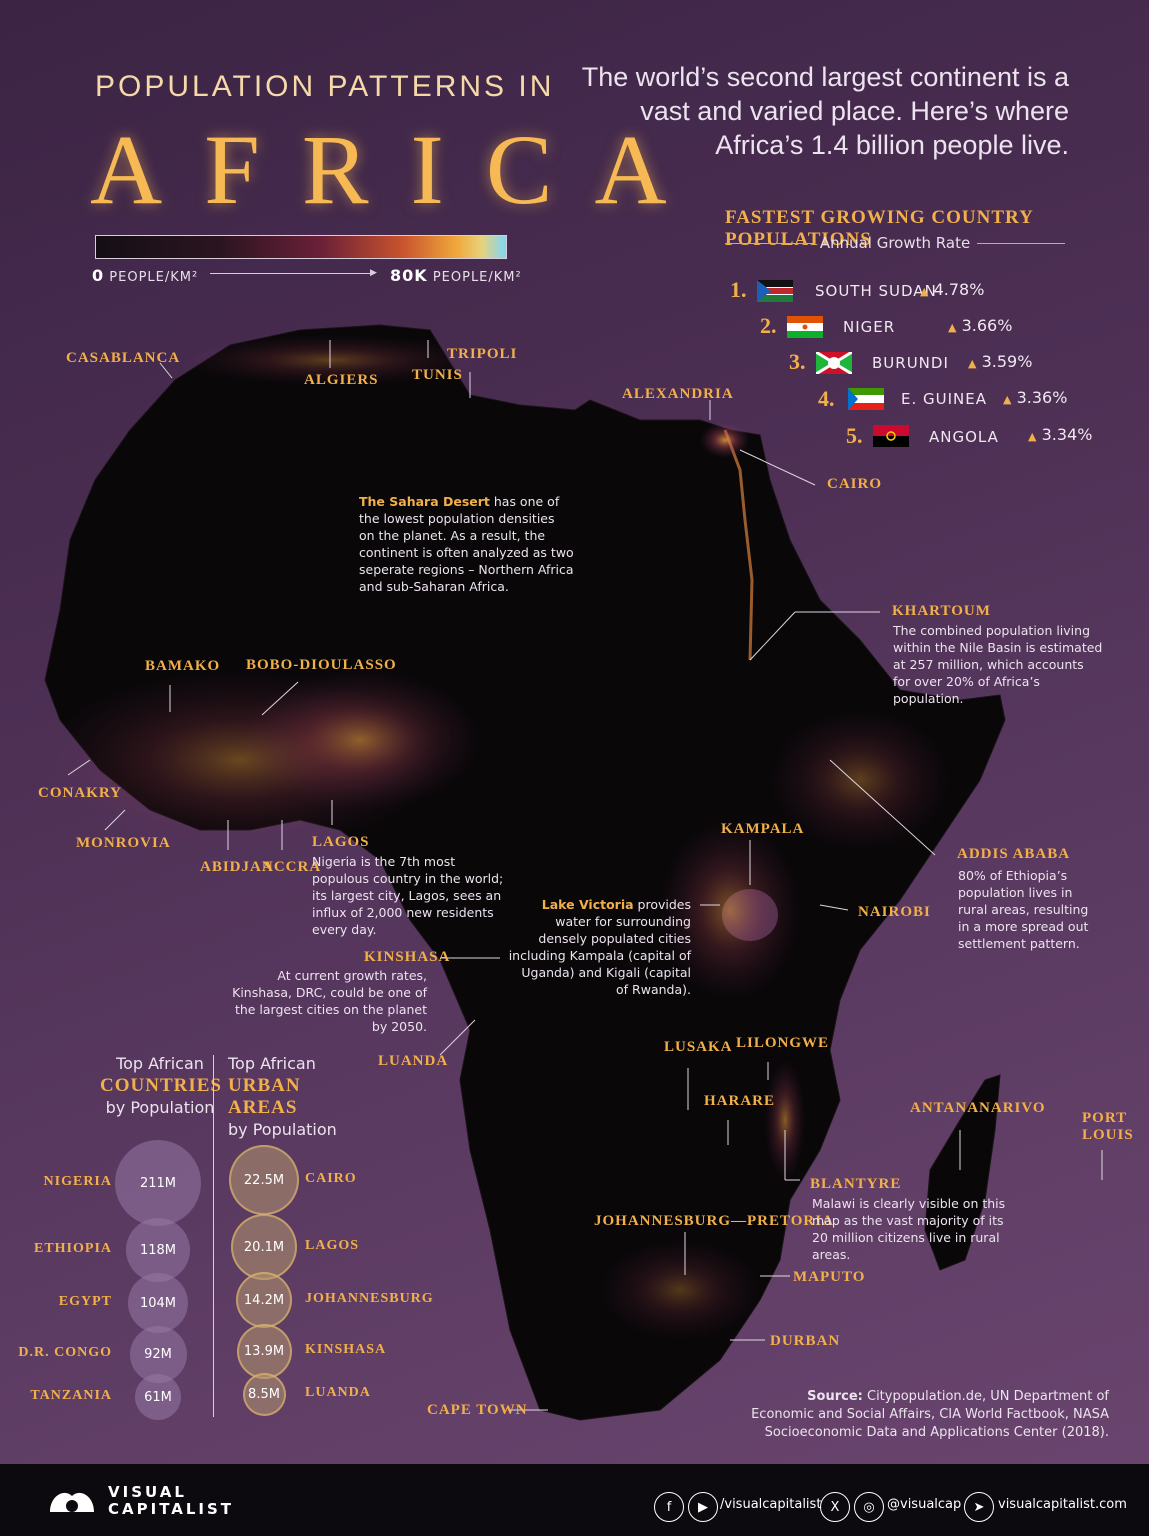 Image resolution: width=1149 pixels, height=1536 pixels. What do you see at coordinates (158, 1183) in the screenshot?
I see `country-bubble: 211M` at bounding box center [158, 1183].